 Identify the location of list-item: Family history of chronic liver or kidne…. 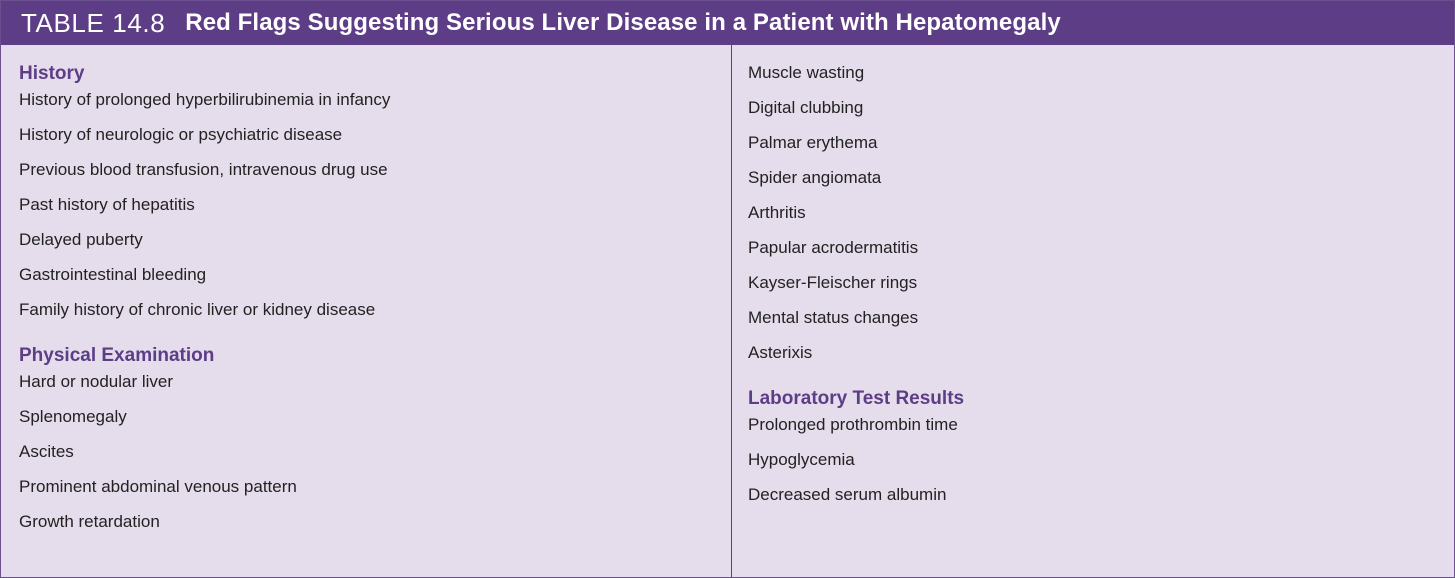
(197, 309).